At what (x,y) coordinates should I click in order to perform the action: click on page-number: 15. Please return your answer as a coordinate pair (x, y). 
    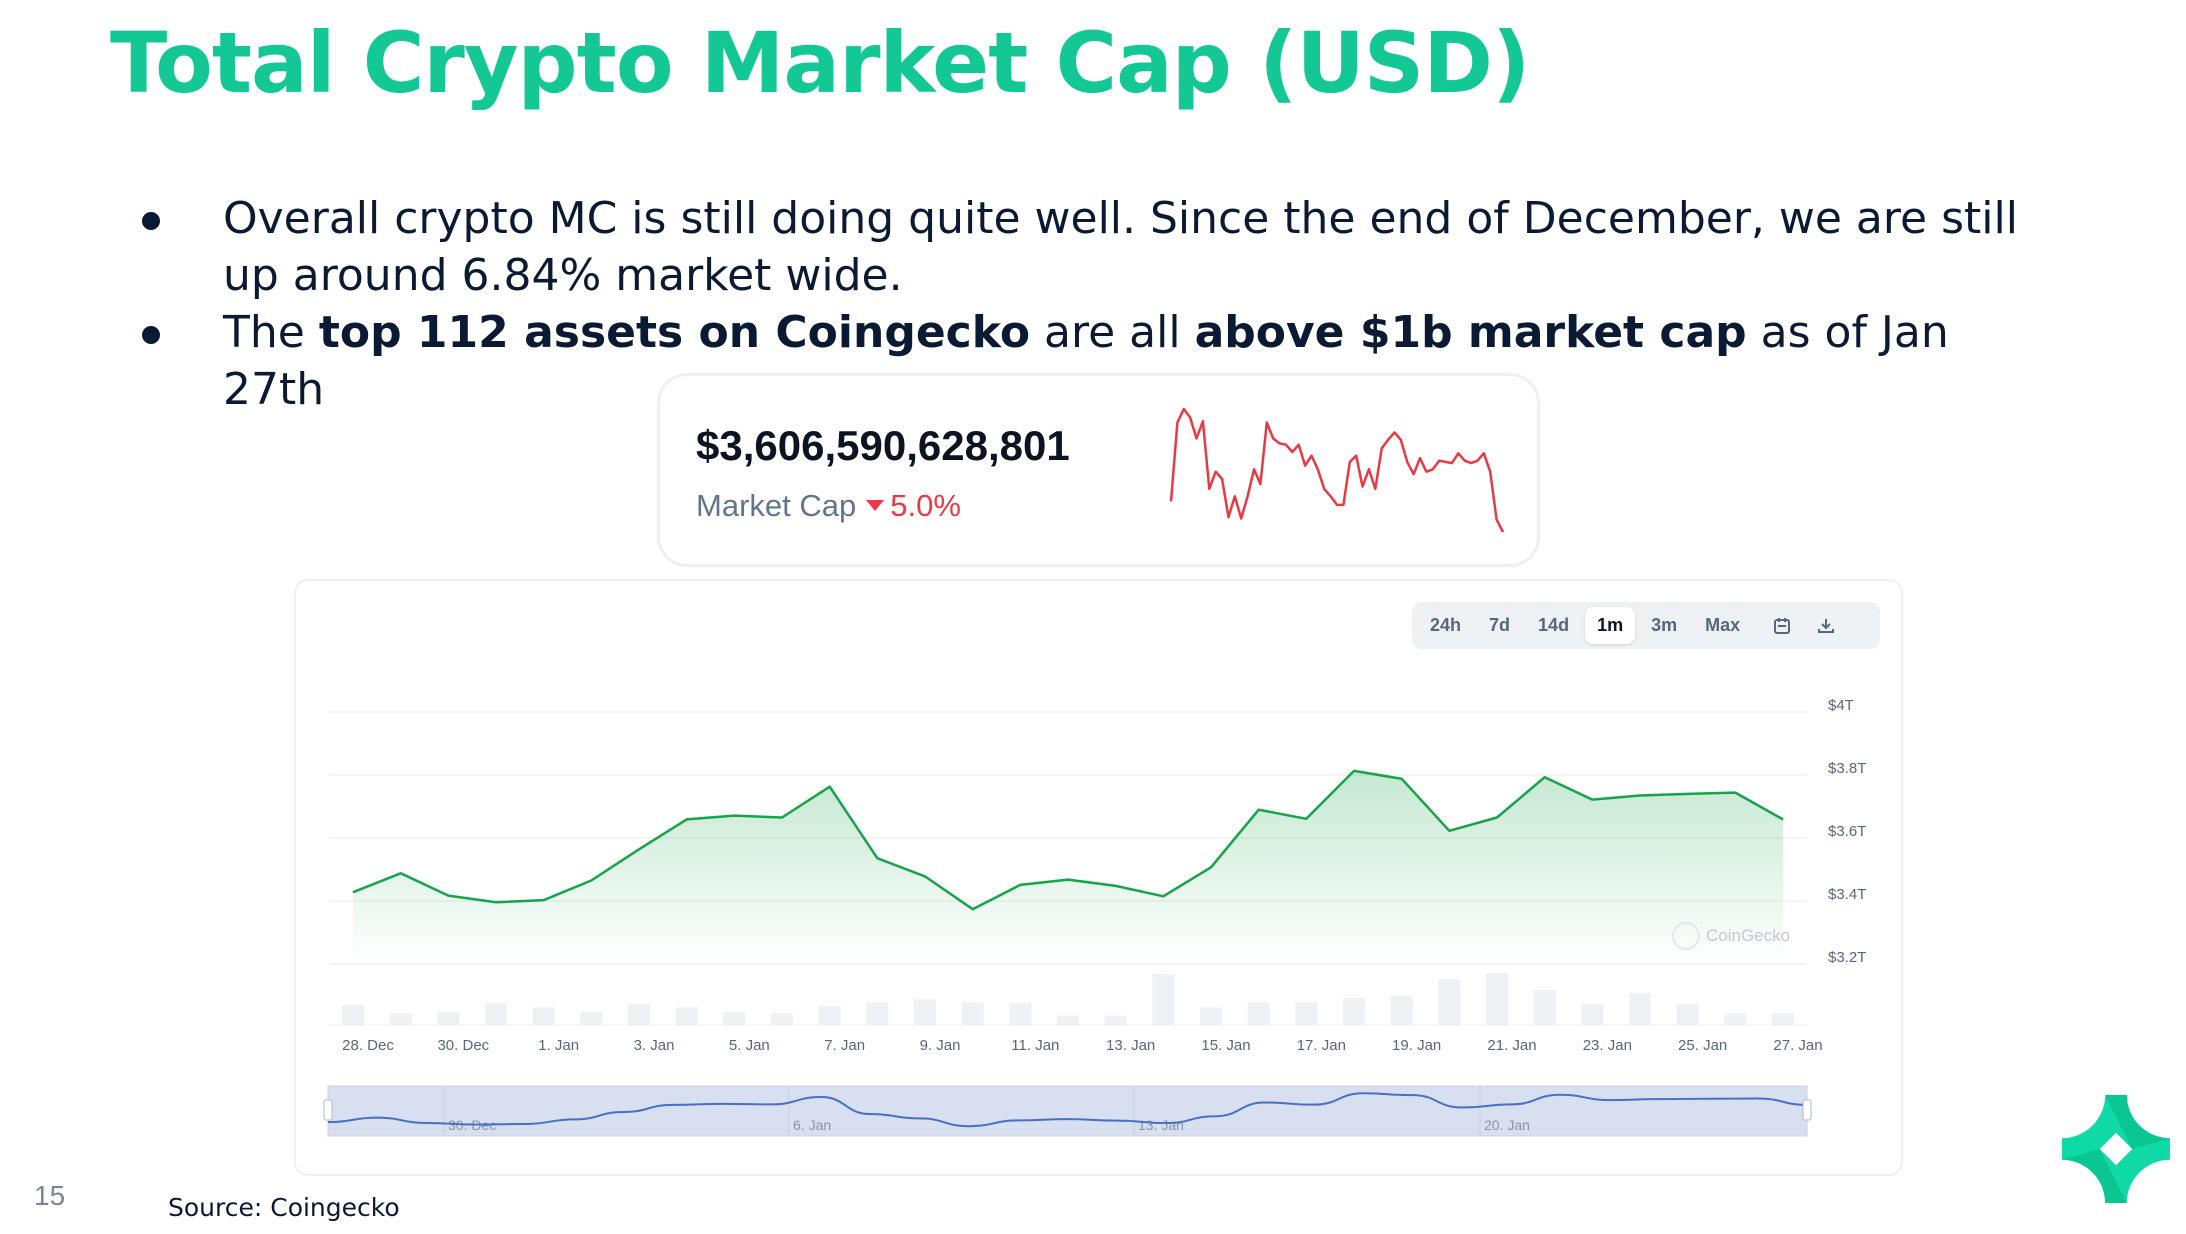
    Looking at the image, I should click on (50, 1195).